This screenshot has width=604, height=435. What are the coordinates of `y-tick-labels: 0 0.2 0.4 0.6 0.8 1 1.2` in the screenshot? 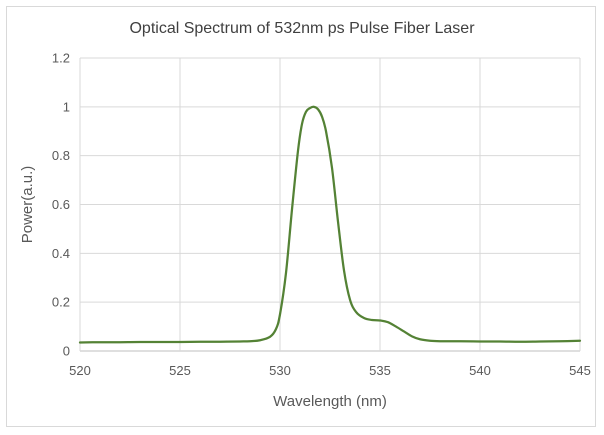 It's located at (61, 205).